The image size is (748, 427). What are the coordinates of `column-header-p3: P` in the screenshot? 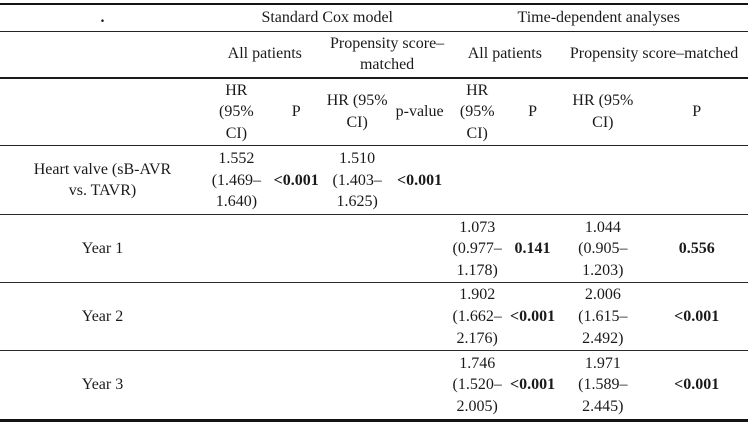 It's located at (532, 112).